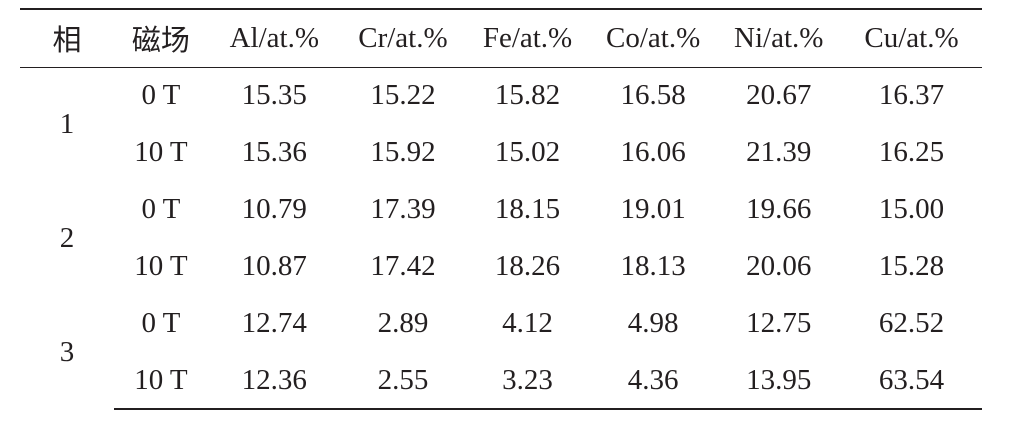 This screenshot has width=1010, height=426. Describe the element at coordinates (779, 209) in the screenshot. I see `ni-cell: 19.66` at that location.